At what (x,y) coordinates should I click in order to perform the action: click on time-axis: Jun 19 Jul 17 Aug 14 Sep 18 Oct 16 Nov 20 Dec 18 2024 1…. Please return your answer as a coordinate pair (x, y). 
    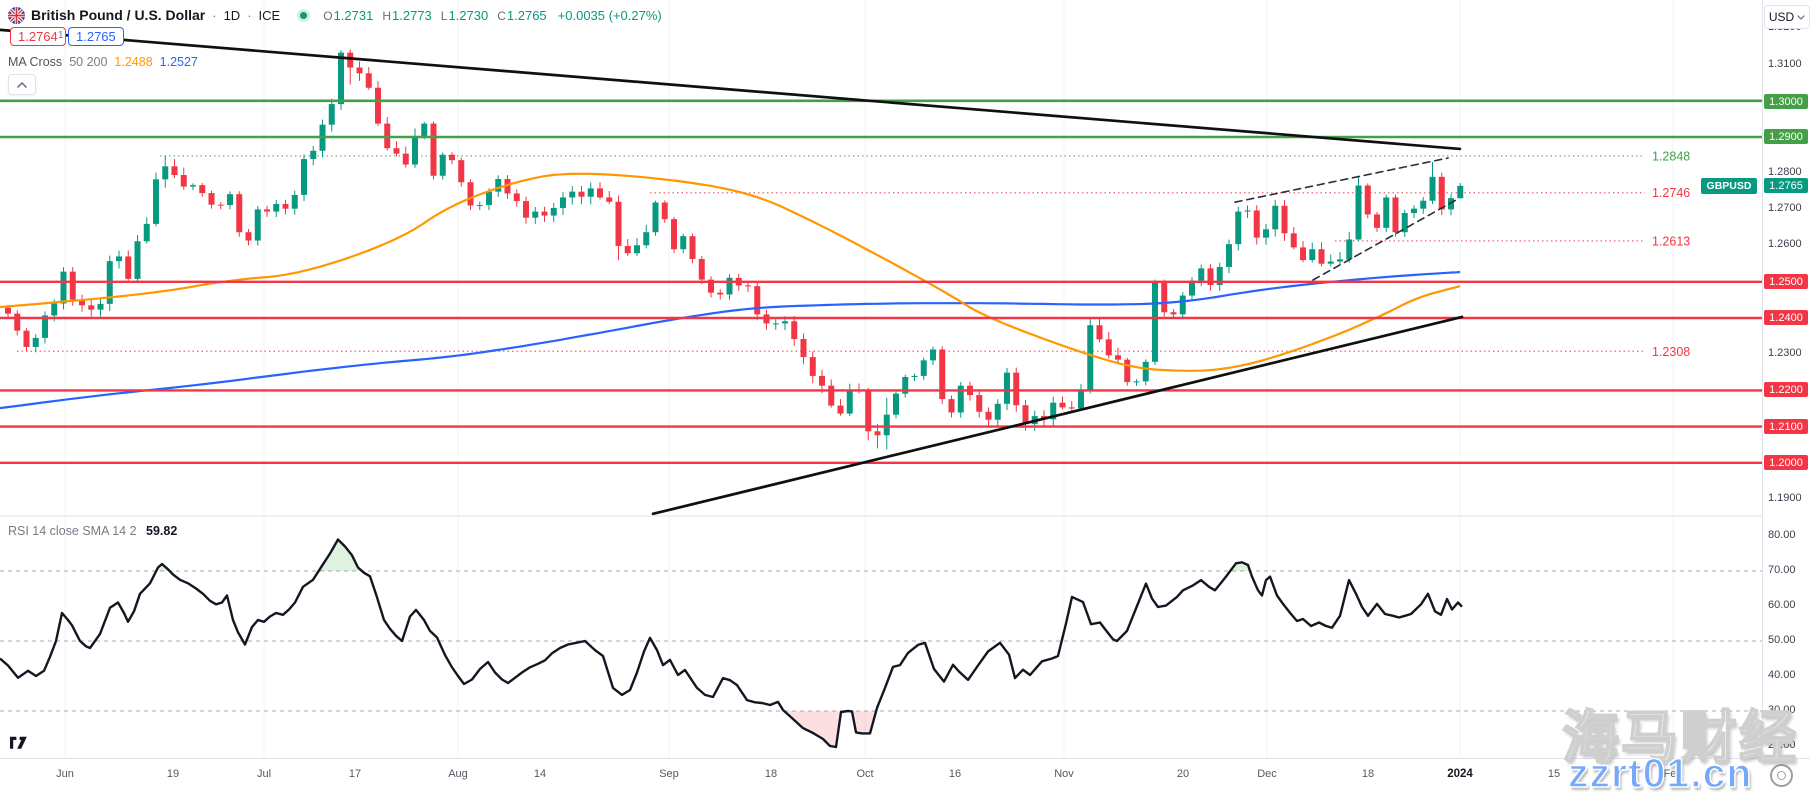
    Looking at the image, I should click on (905, 776).